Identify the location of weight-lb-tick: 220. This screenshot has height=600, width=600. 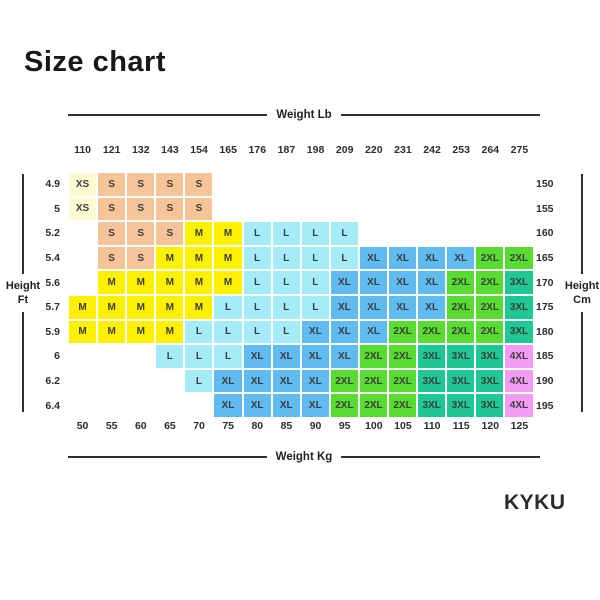
(374, 150).